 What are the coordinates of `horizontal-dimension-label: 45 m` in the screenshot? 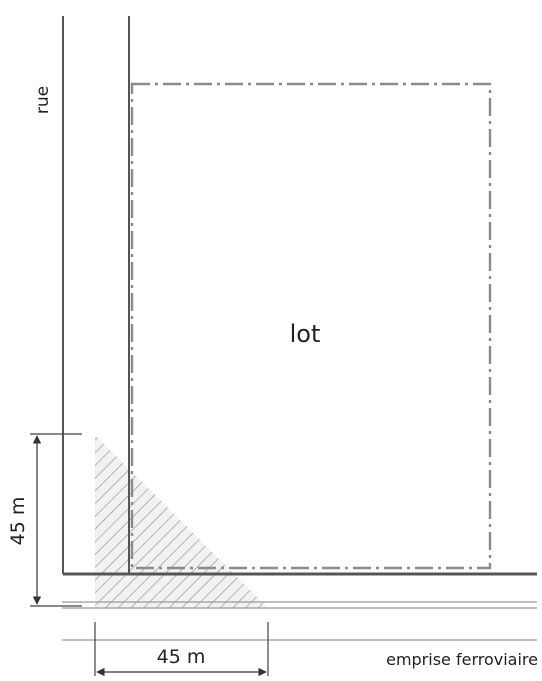 It's located at (181, 657).